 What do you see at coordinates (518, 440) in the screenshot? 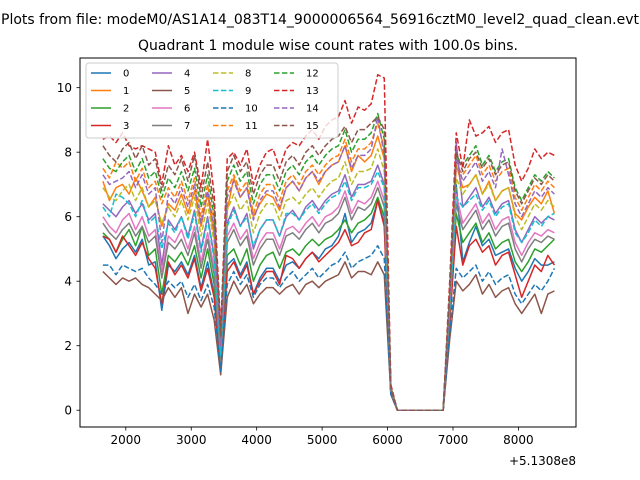
I see `x-tick-label: 8000` at bounding box center [518, 440].